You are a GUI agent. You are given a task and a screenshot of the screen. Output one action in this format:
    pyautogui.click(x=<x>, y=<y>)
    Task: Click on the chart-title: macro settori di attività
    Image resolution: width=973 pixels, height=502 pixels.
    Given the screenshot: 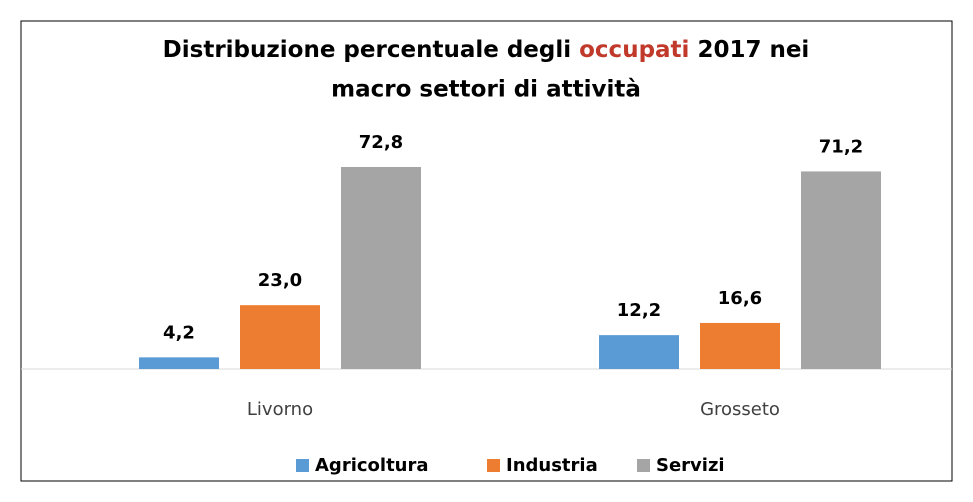 What is the action you would take?
    pyautogui.click(x=486, y=90)
    